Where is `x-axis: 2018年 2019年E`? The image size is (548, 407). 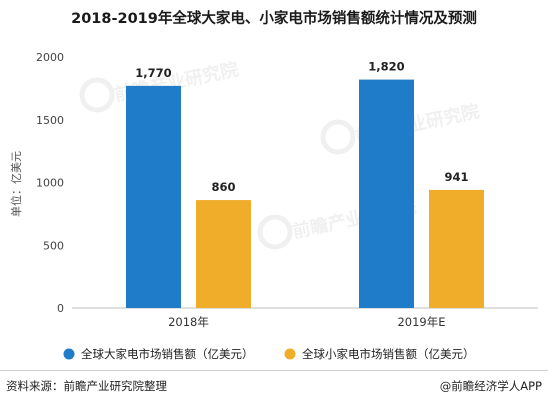 x-axis: 2018年 2019年E is located at coordinates (306, 322).